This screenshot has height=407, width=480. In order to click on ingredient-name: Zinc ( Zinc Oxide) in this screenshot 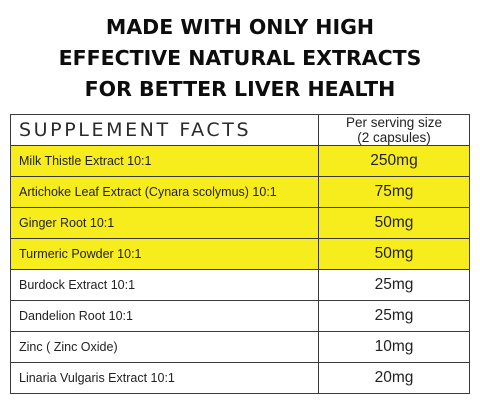, I will do `click(164, 347)`.